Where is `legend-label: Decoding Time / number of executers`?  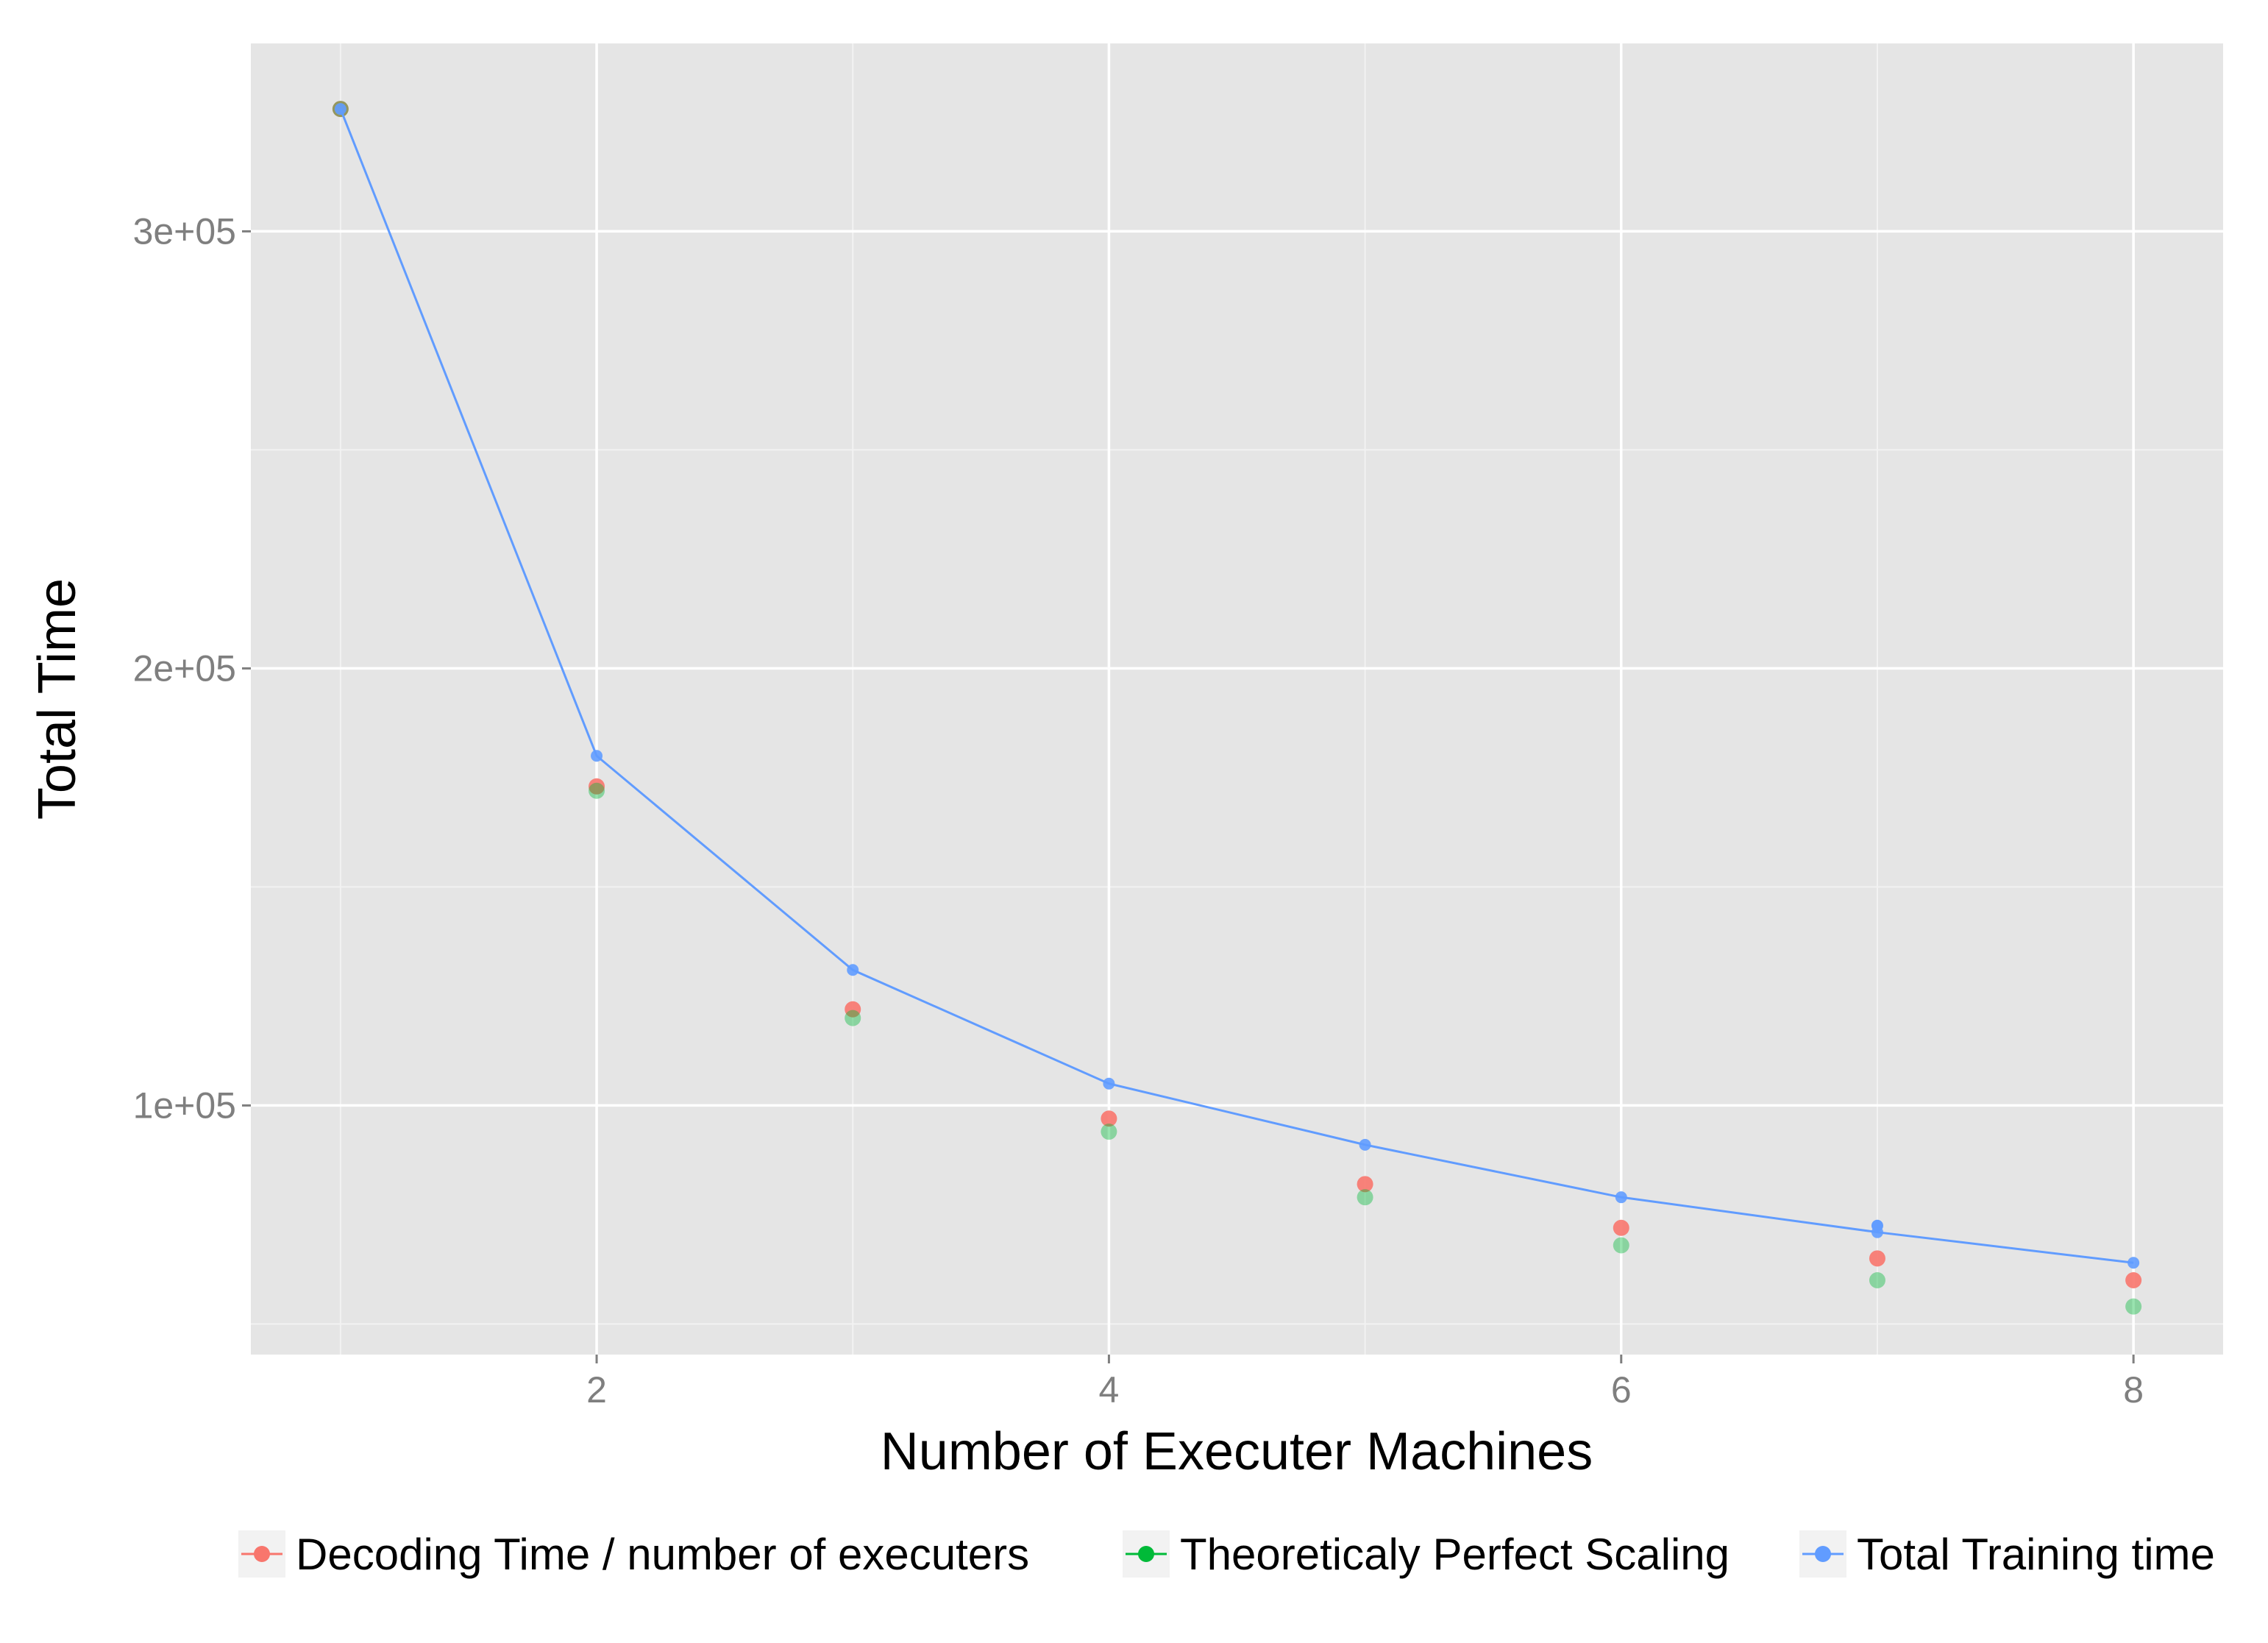 legend-label: Decoding Time / number of executers is located at coordinates (662, 1554).